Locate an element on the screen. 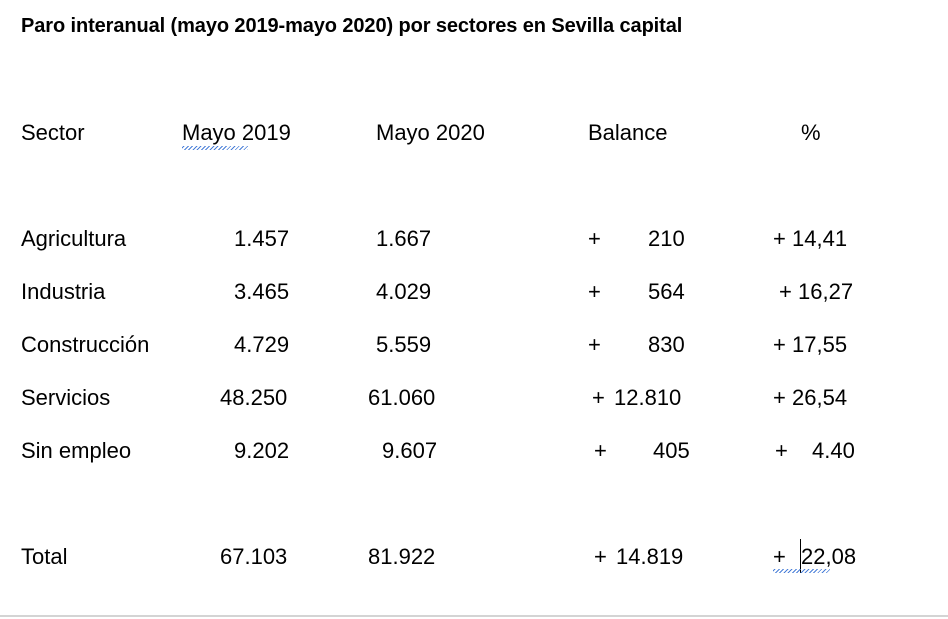  pct-cell: 17,55 is located at coordinates (820, 344).